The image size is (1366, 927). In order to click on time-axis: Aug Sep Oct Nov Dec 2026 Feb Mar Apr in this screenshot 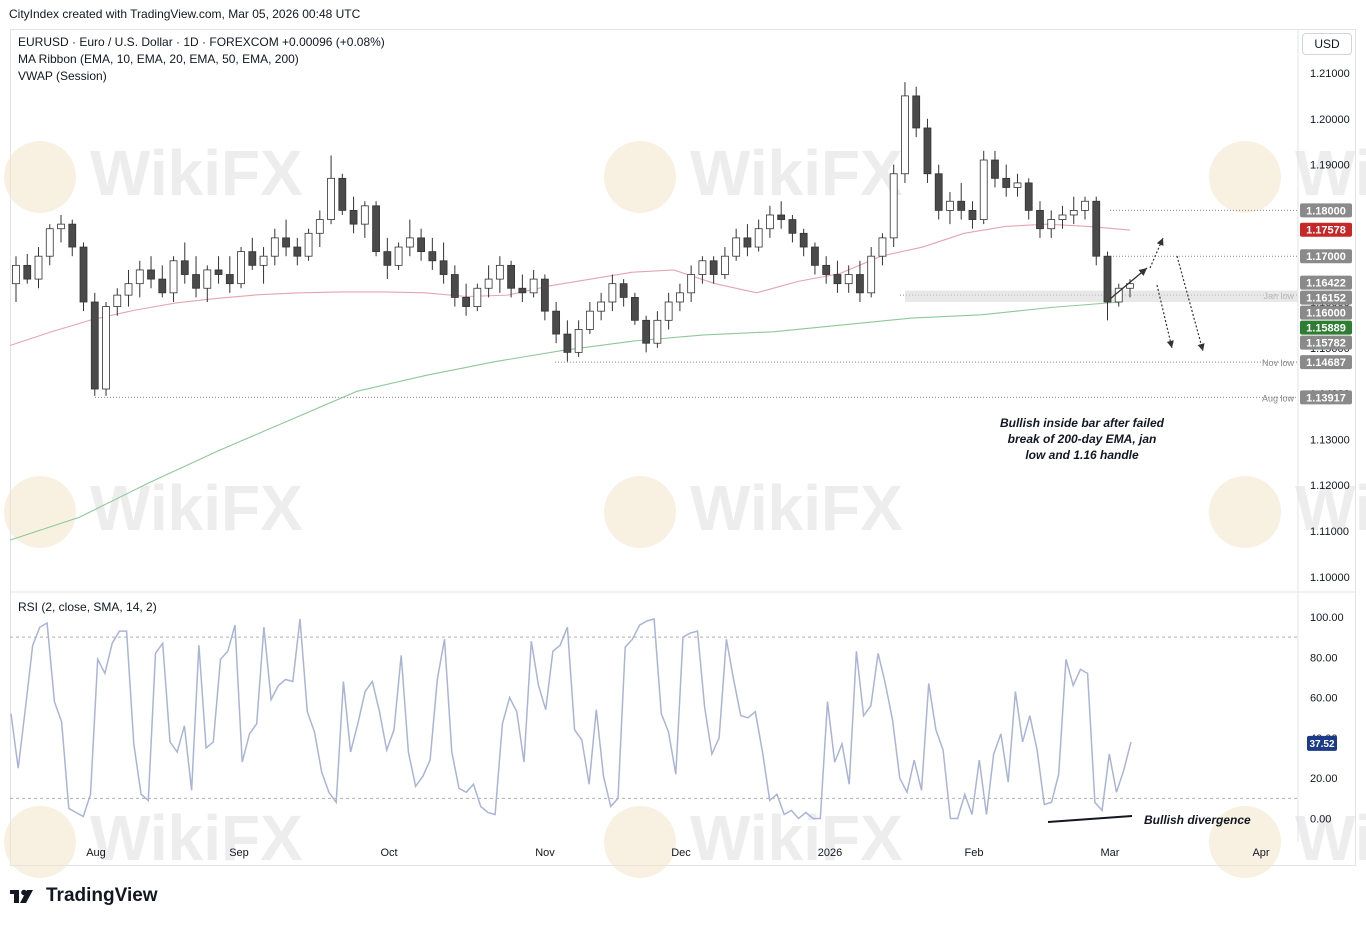, I will do `click(678, 853)`.